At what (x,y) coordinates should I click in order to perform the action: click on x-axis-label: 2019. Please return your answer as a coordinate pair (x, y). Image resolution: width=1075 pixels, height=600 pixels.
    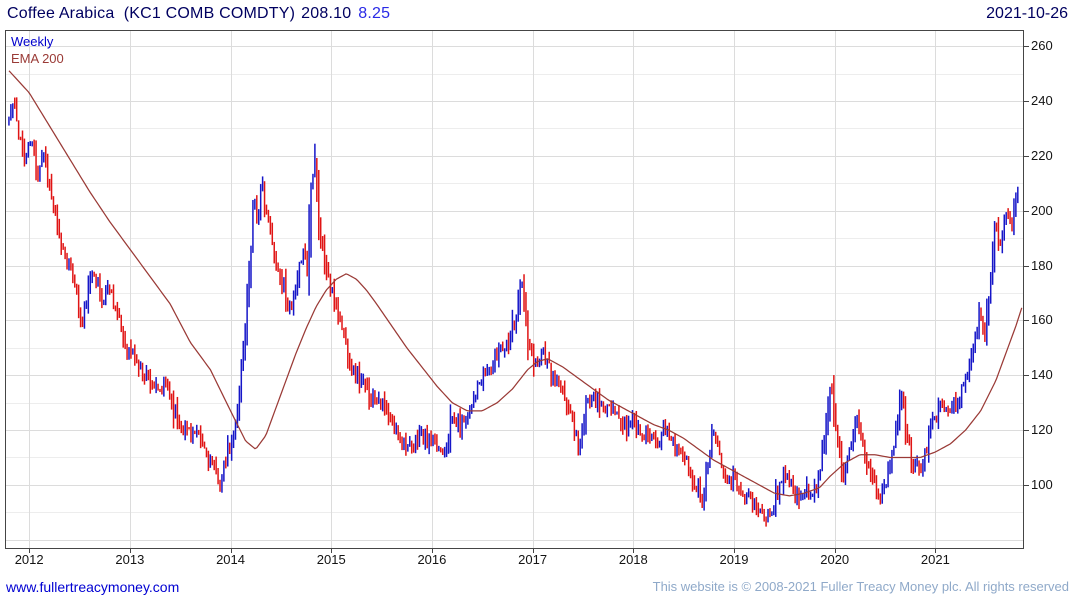
    Looking at the image, I should click on (734, 559).